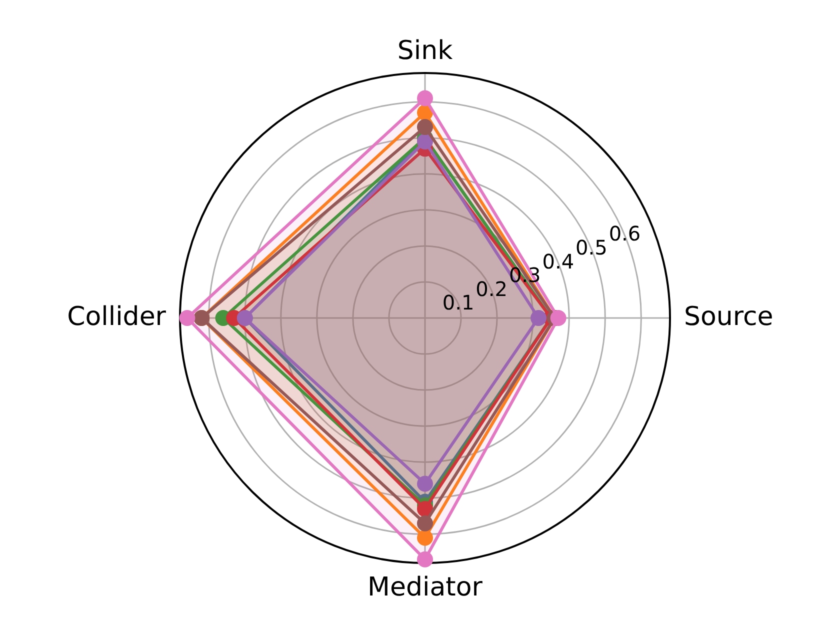 This screenshot has width=831, height=635. I want to click on y-tick-label: 0.4, so click(558, 261).